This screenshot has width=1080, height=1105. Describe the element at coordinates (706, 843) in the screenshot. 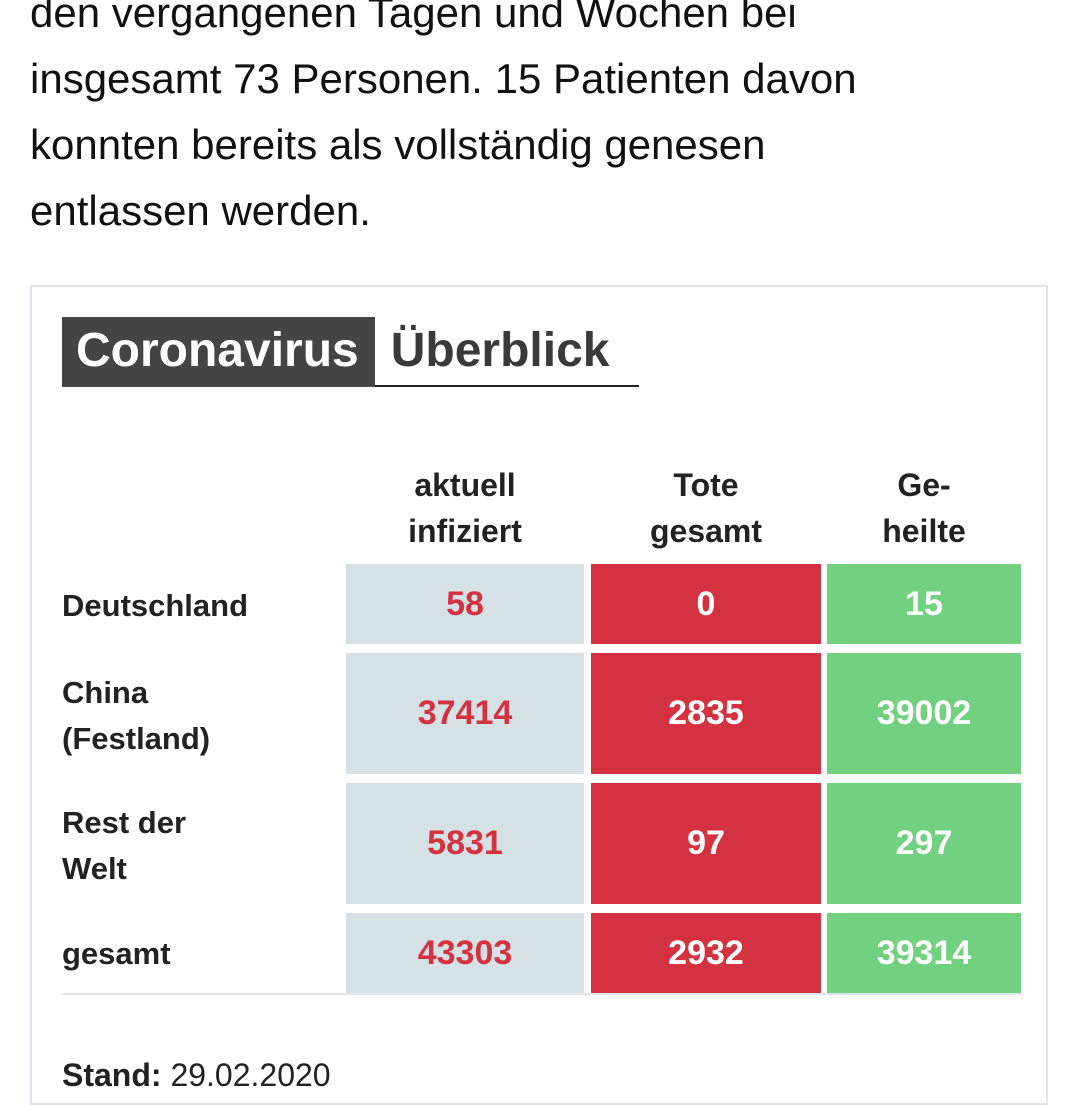

I see `cell-dead-rest-der-welt: 97` at that location.